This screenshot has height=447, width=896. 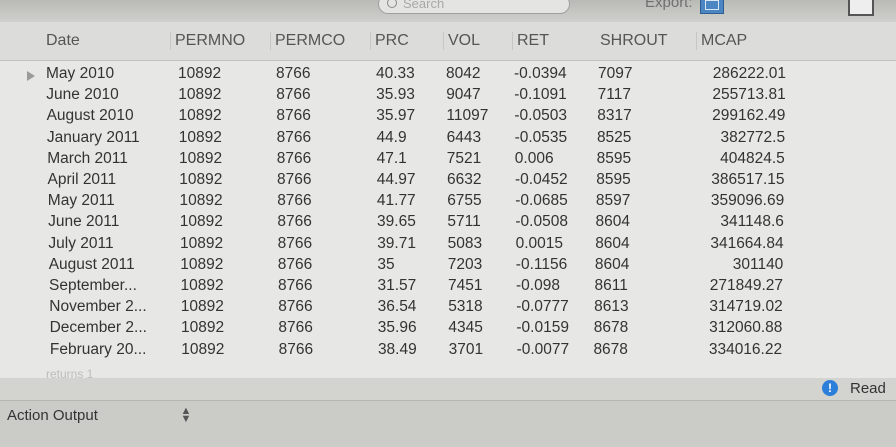 What do you see at coordinates (747, 201) in the screenshot?
I see `cell-mcap: 359096.69` at bounding box center [747, 201].